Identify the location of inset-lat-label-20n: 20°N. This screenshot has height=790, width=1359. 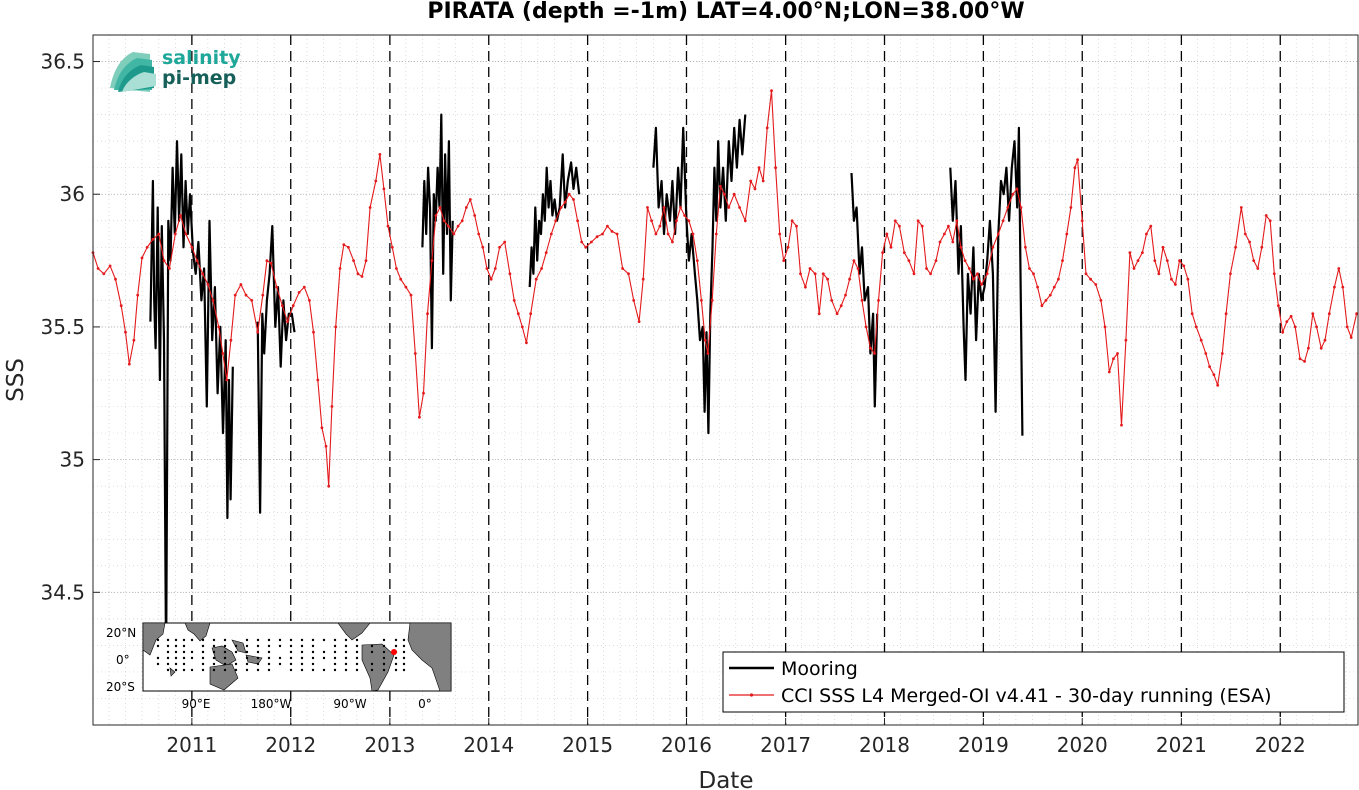
(121, 633).